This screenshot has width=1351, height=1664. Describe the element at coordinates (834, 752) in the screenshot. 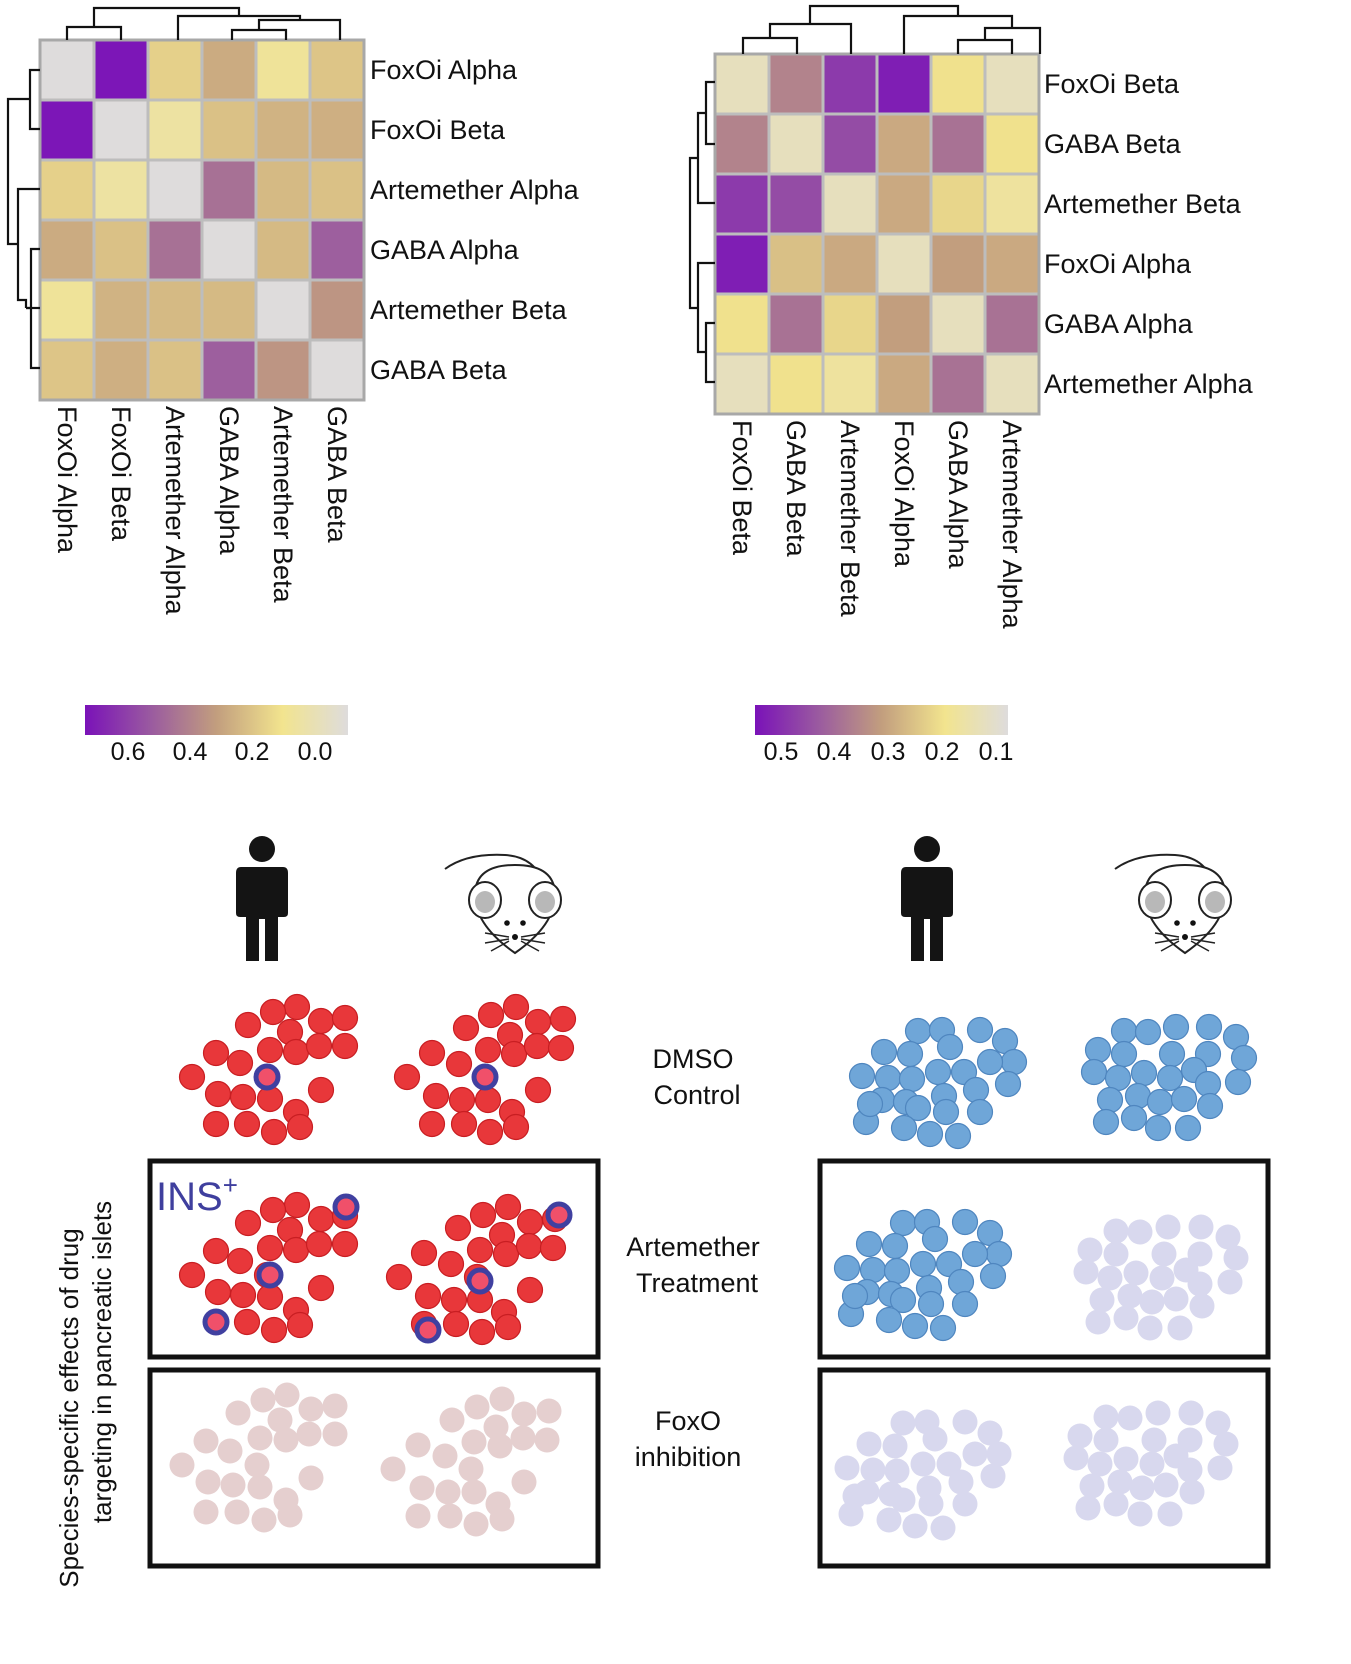

I see `colorbar-tick-label: 0.4` at that location.